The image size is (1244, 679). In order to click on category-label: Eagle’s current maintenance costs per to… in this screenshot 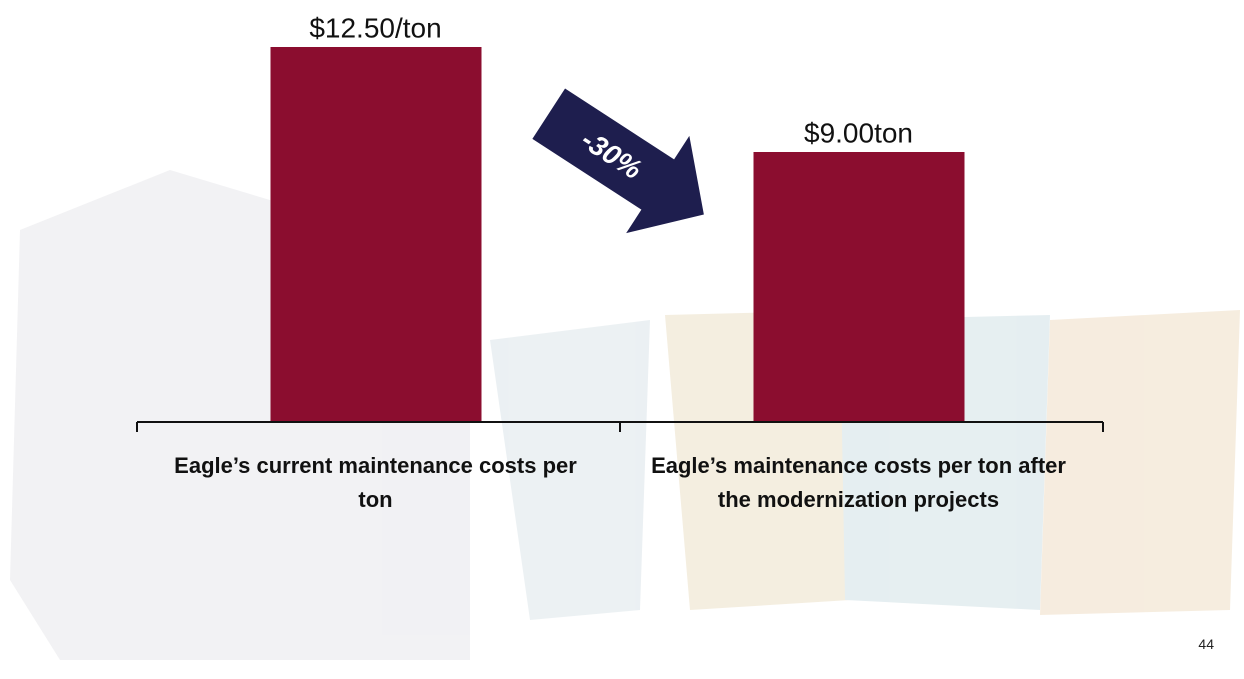, I will do `click(375, 482)`.